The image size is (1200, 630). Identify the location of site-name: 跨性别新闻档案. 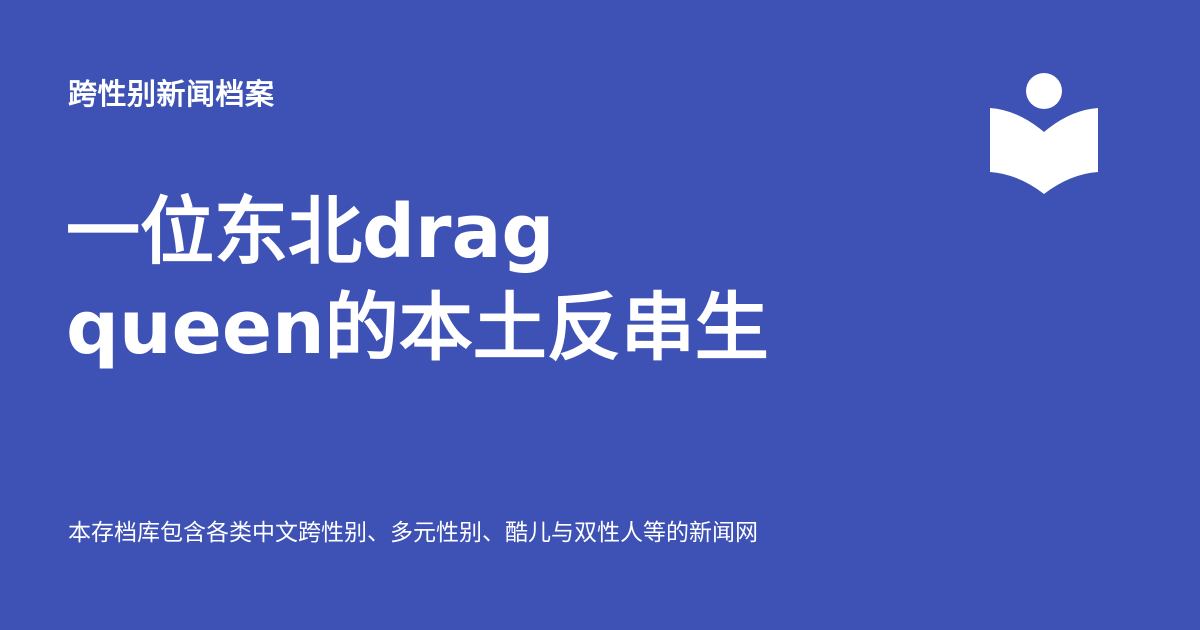
(171, 94).